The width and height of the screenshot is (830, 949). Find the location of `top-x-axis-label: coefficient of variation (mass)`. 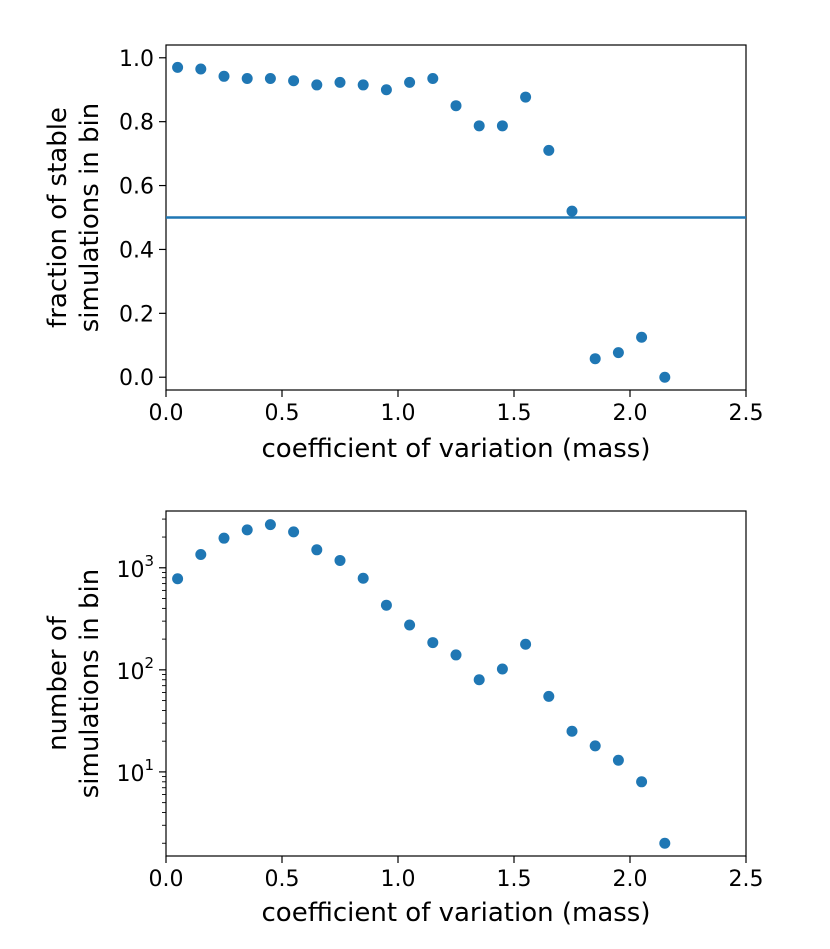

top-x-axis-label: coefficient of variation (mass) is located at coordinates (456, 449).